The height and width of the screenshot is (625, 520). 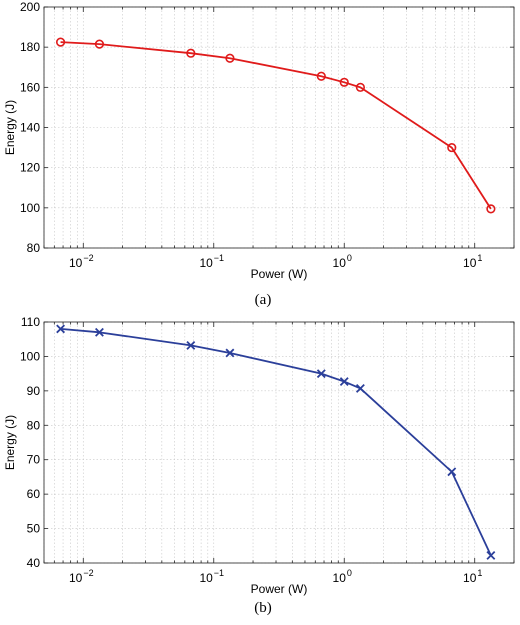 What do you see at coordinates (34, 494) in the screenshot?
I see `y-tick-label: 60` at bounding box center [34, 494].